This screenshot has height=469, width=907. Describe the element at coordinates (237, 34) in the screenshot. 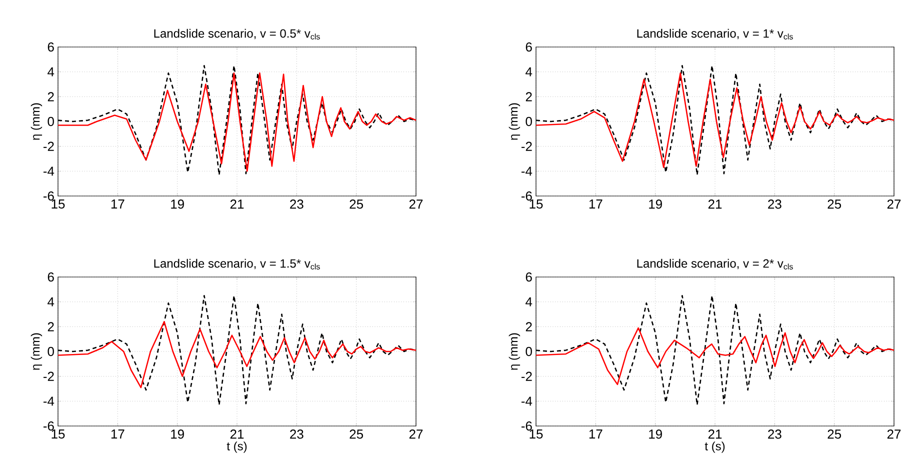

I see `chart-title: Landslide scenario, v = 0.5* v$_{cls}$` at that location.